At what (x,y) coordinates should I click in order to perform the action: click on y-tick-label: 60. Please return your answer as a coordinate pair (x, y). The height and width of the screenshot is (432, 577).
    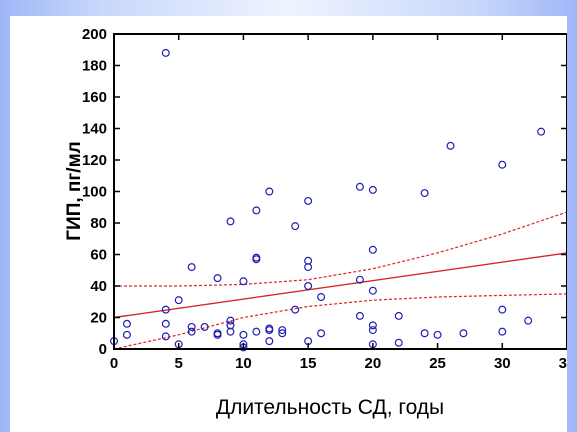
    Looking at the image, I should click on (98, 255).